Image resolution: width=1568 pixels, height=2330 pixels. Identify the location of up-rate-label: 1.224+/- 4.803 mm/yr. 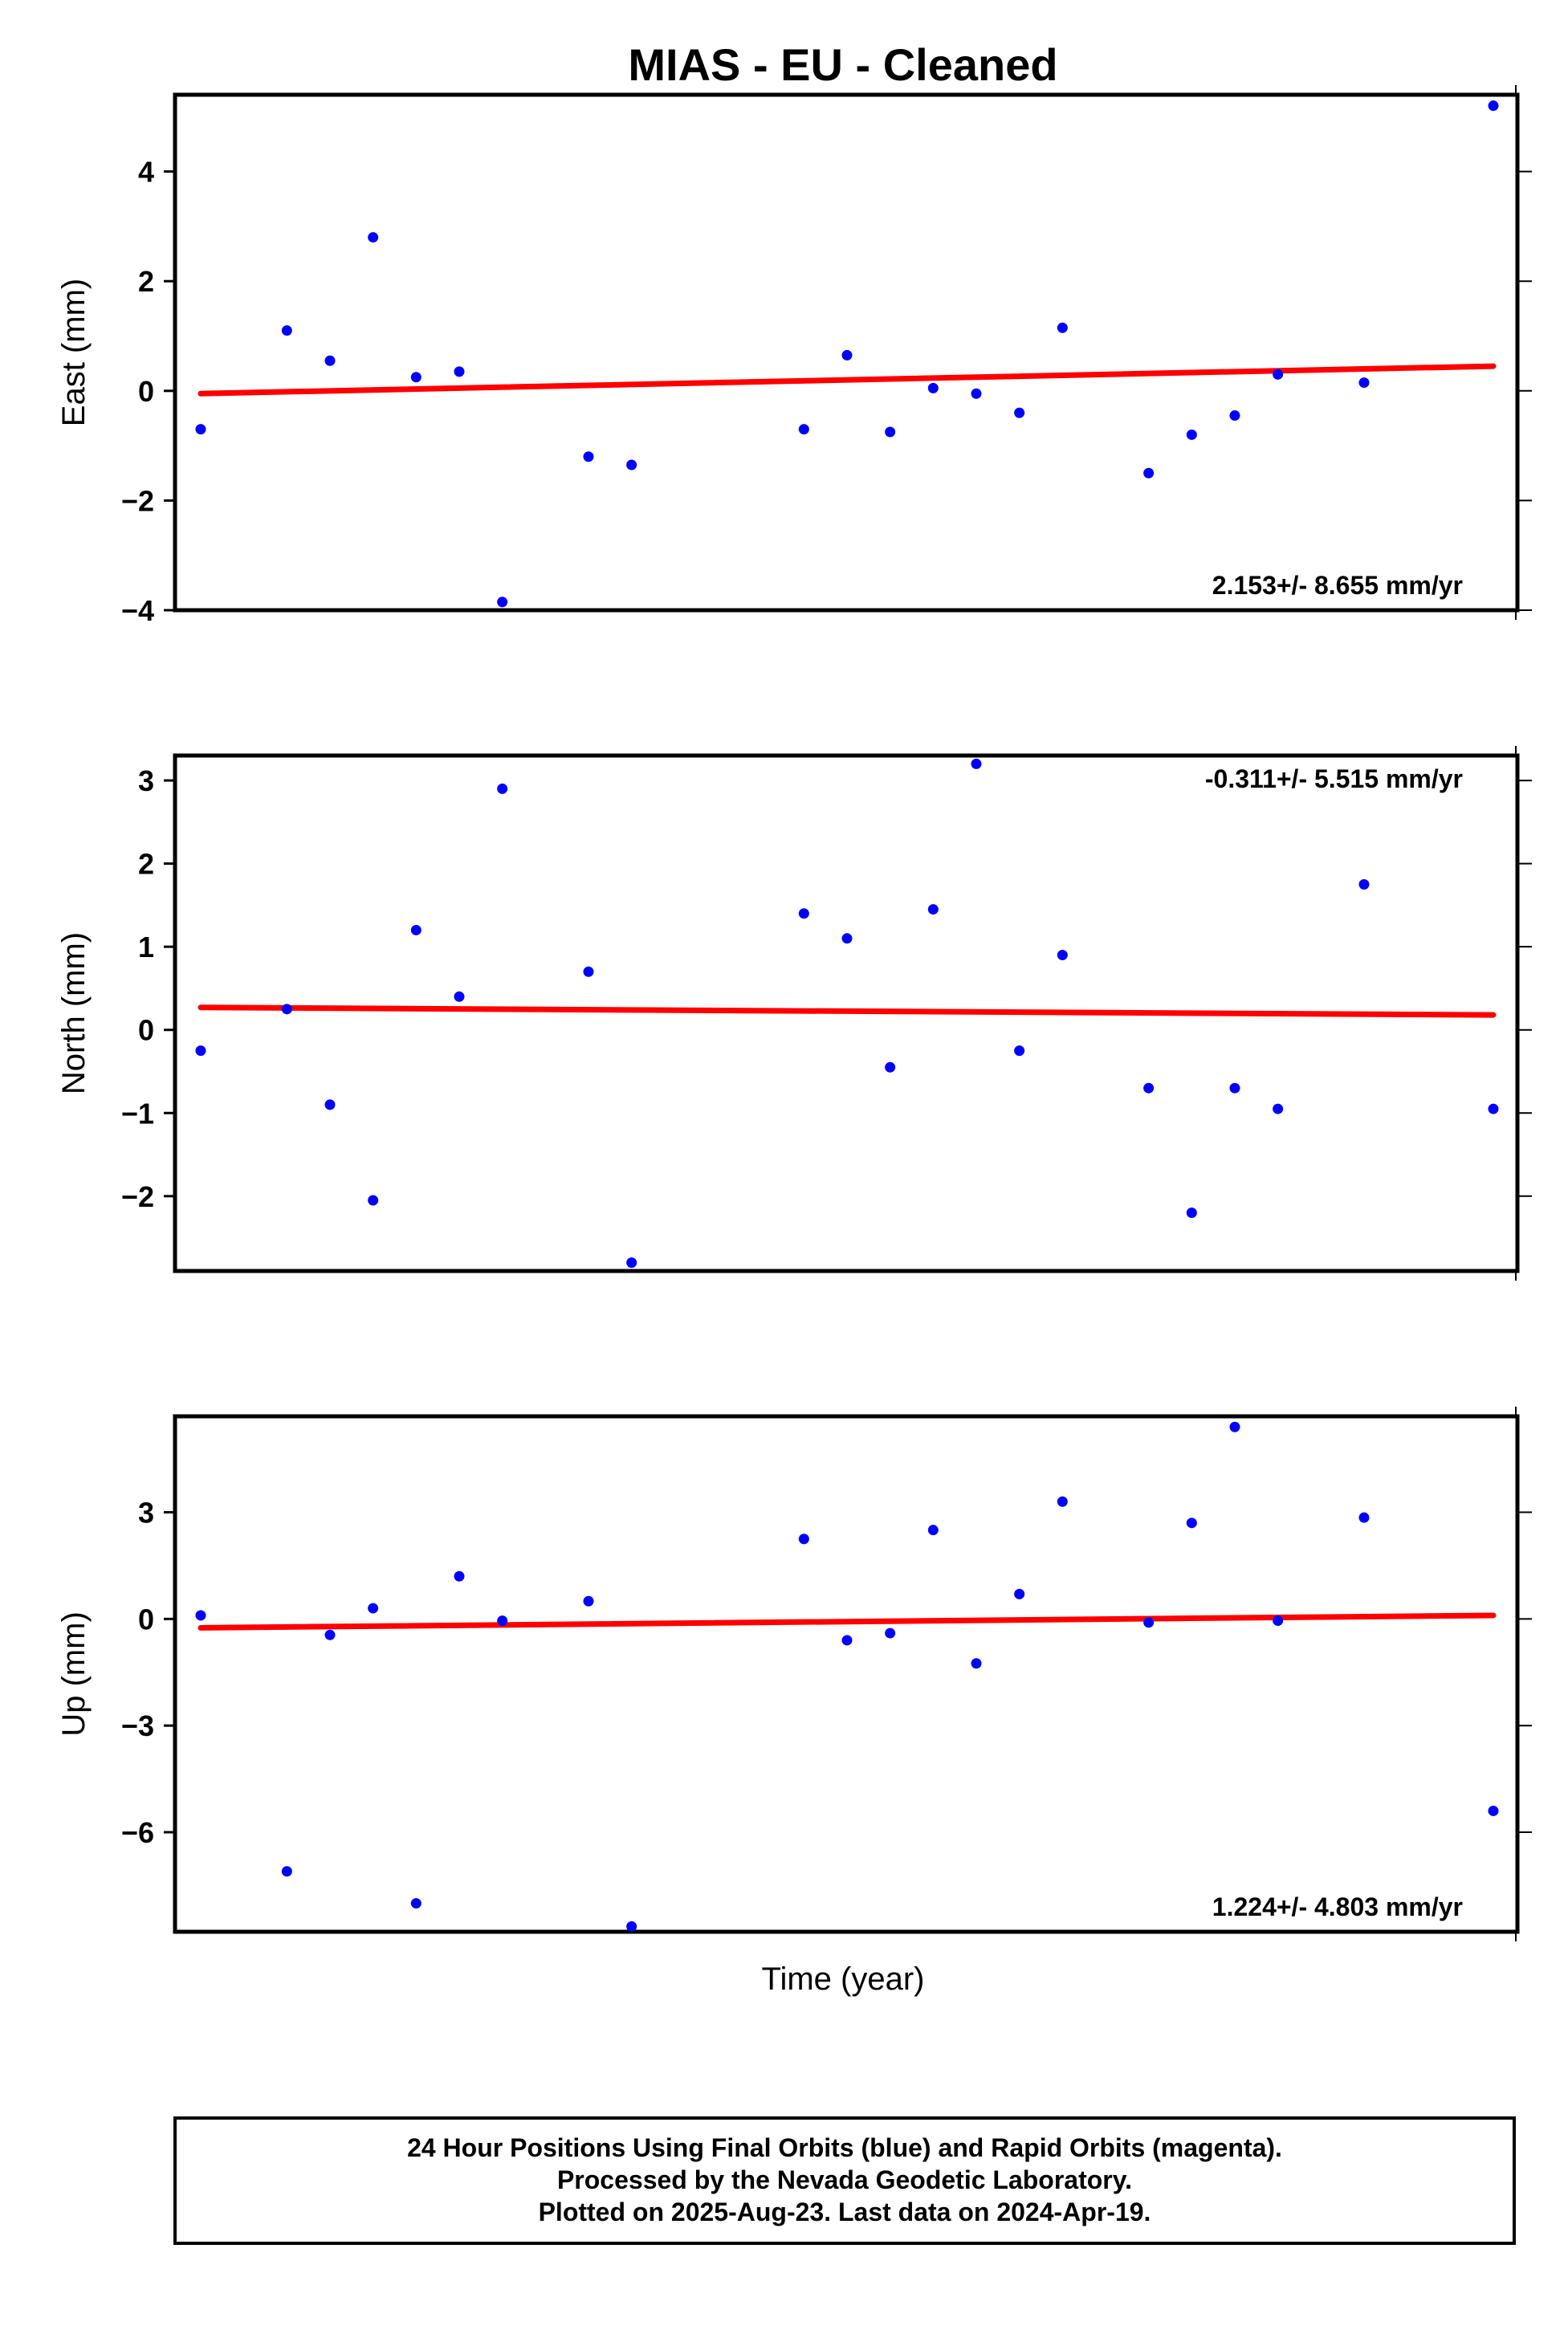
(1337, 1906).